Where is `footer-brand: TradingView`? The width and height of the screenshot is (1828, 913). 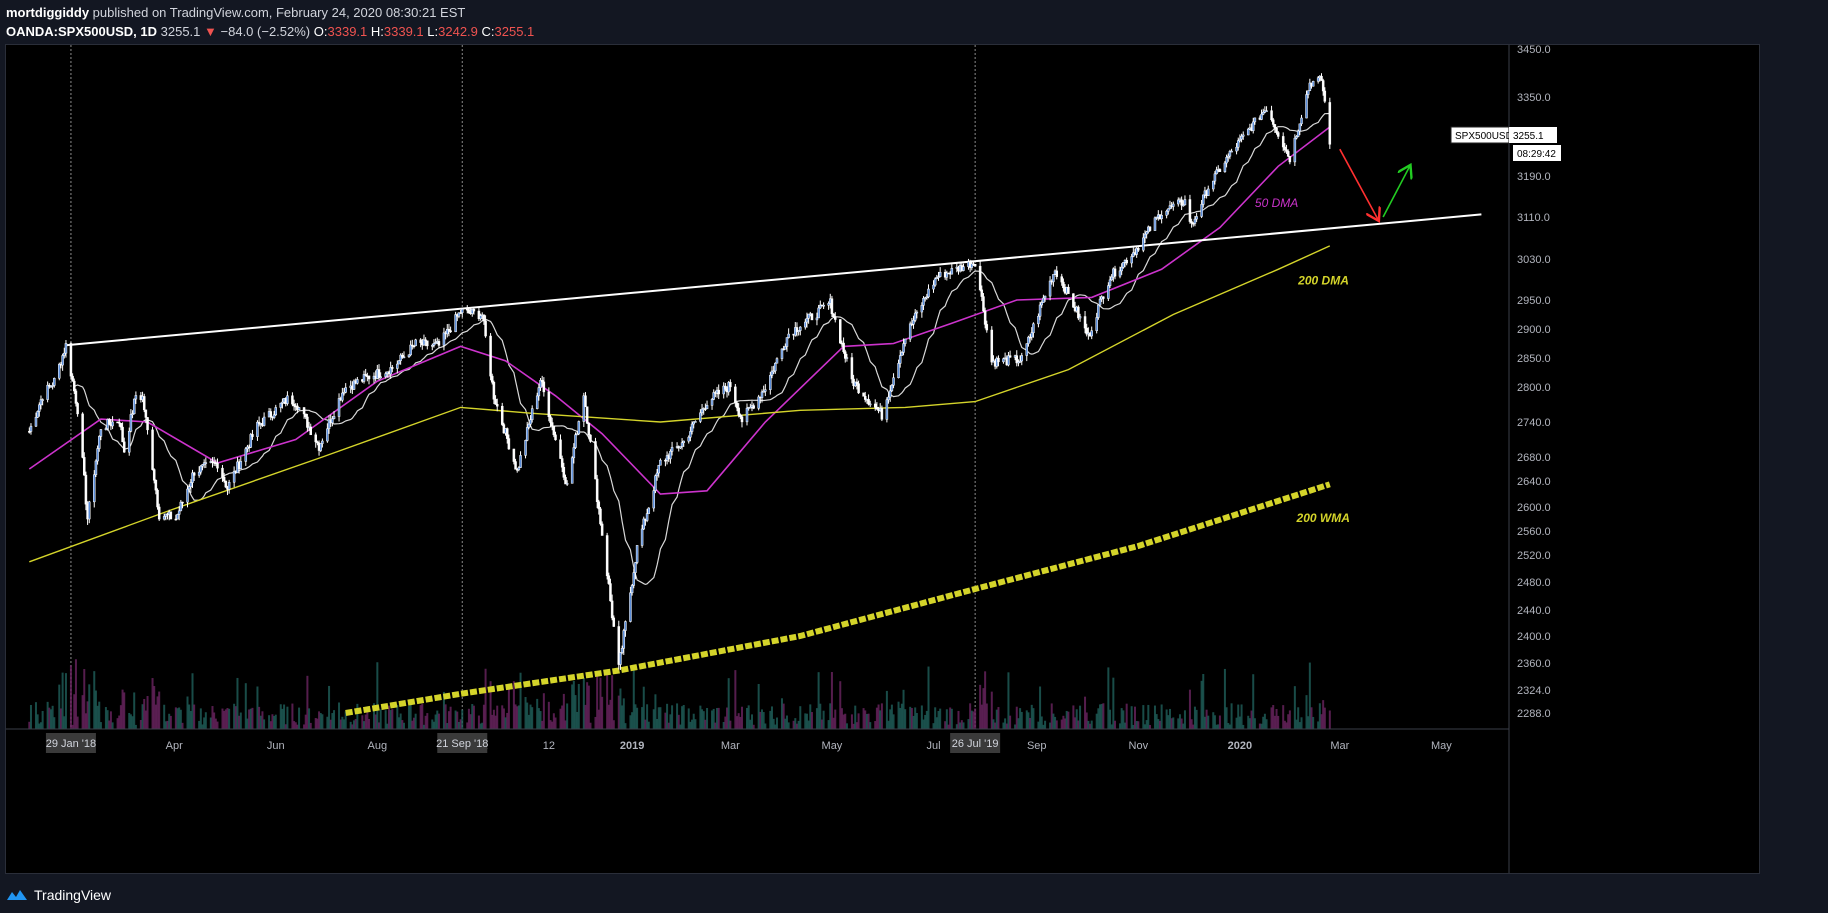
footer-brand: TradingView is located at coordinates (73, 895).